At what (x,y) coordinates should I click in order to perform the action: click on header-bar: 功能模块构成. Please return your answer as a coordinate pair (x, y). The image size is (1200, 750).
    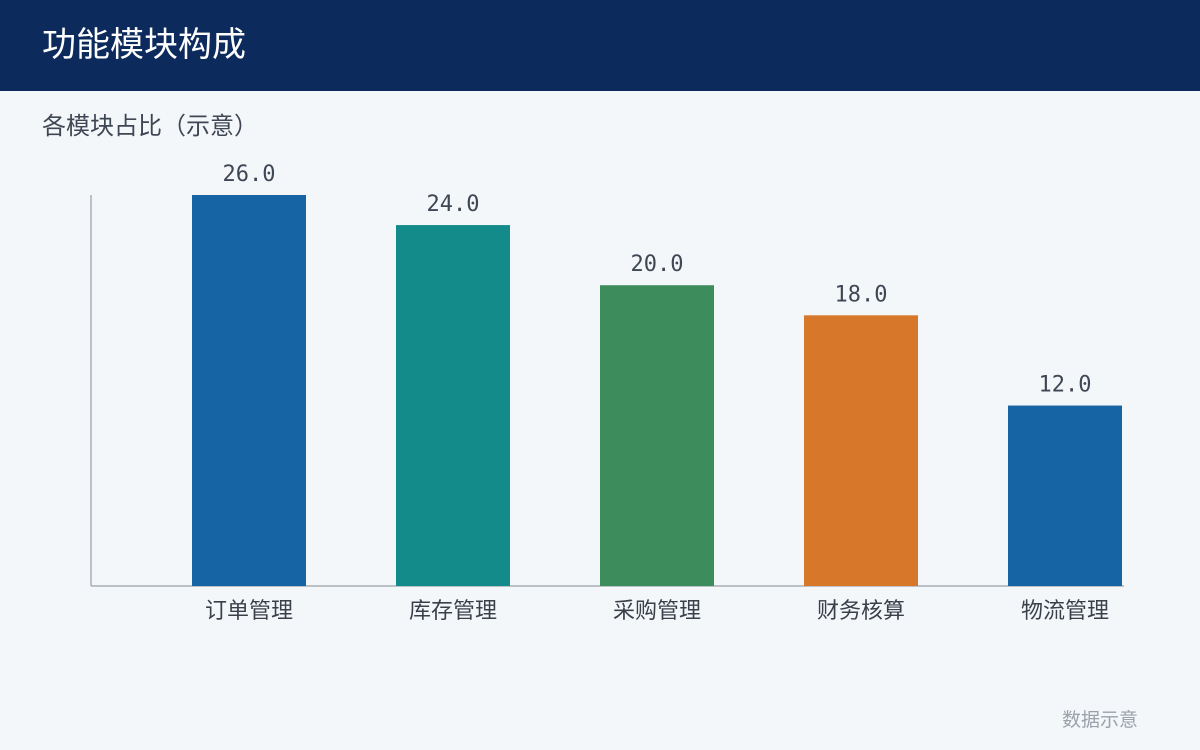
    Looking at the image, I should click on (600, 45).